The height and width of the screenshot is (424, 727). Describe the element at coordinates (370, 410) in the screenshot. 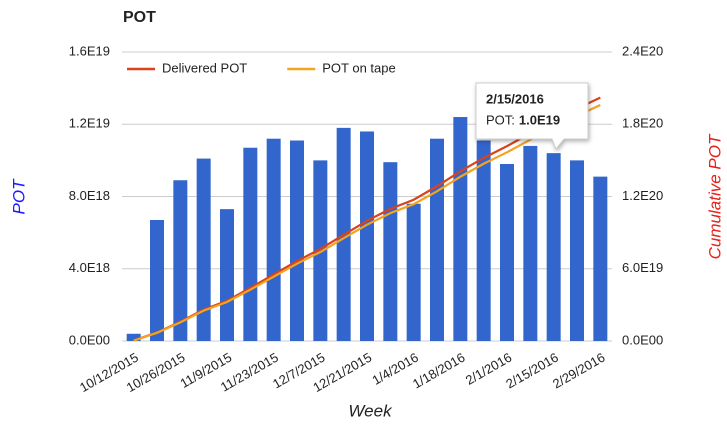

I see `x-axis-title: Week` at that location.